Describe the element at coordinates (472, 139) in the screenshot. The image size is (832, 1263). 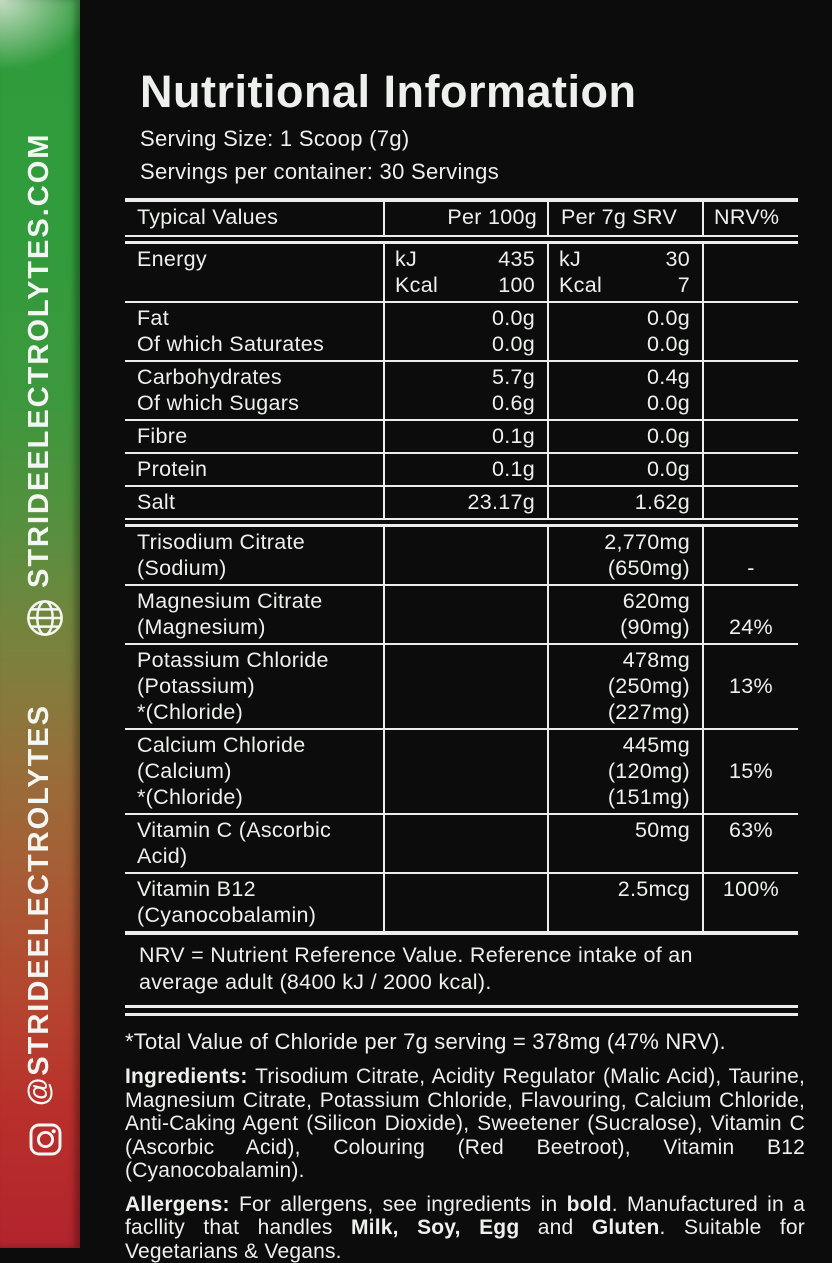
I see `serving-size-text: Serving Size: 1 Scoop (7g)` at that location.